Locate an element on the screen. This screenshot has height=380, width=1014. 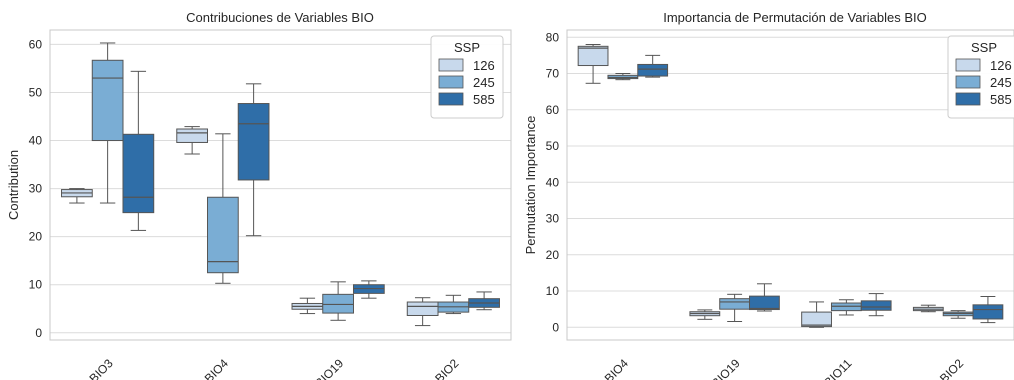
box-245-BIO3 is located at coordinates (107, 123).